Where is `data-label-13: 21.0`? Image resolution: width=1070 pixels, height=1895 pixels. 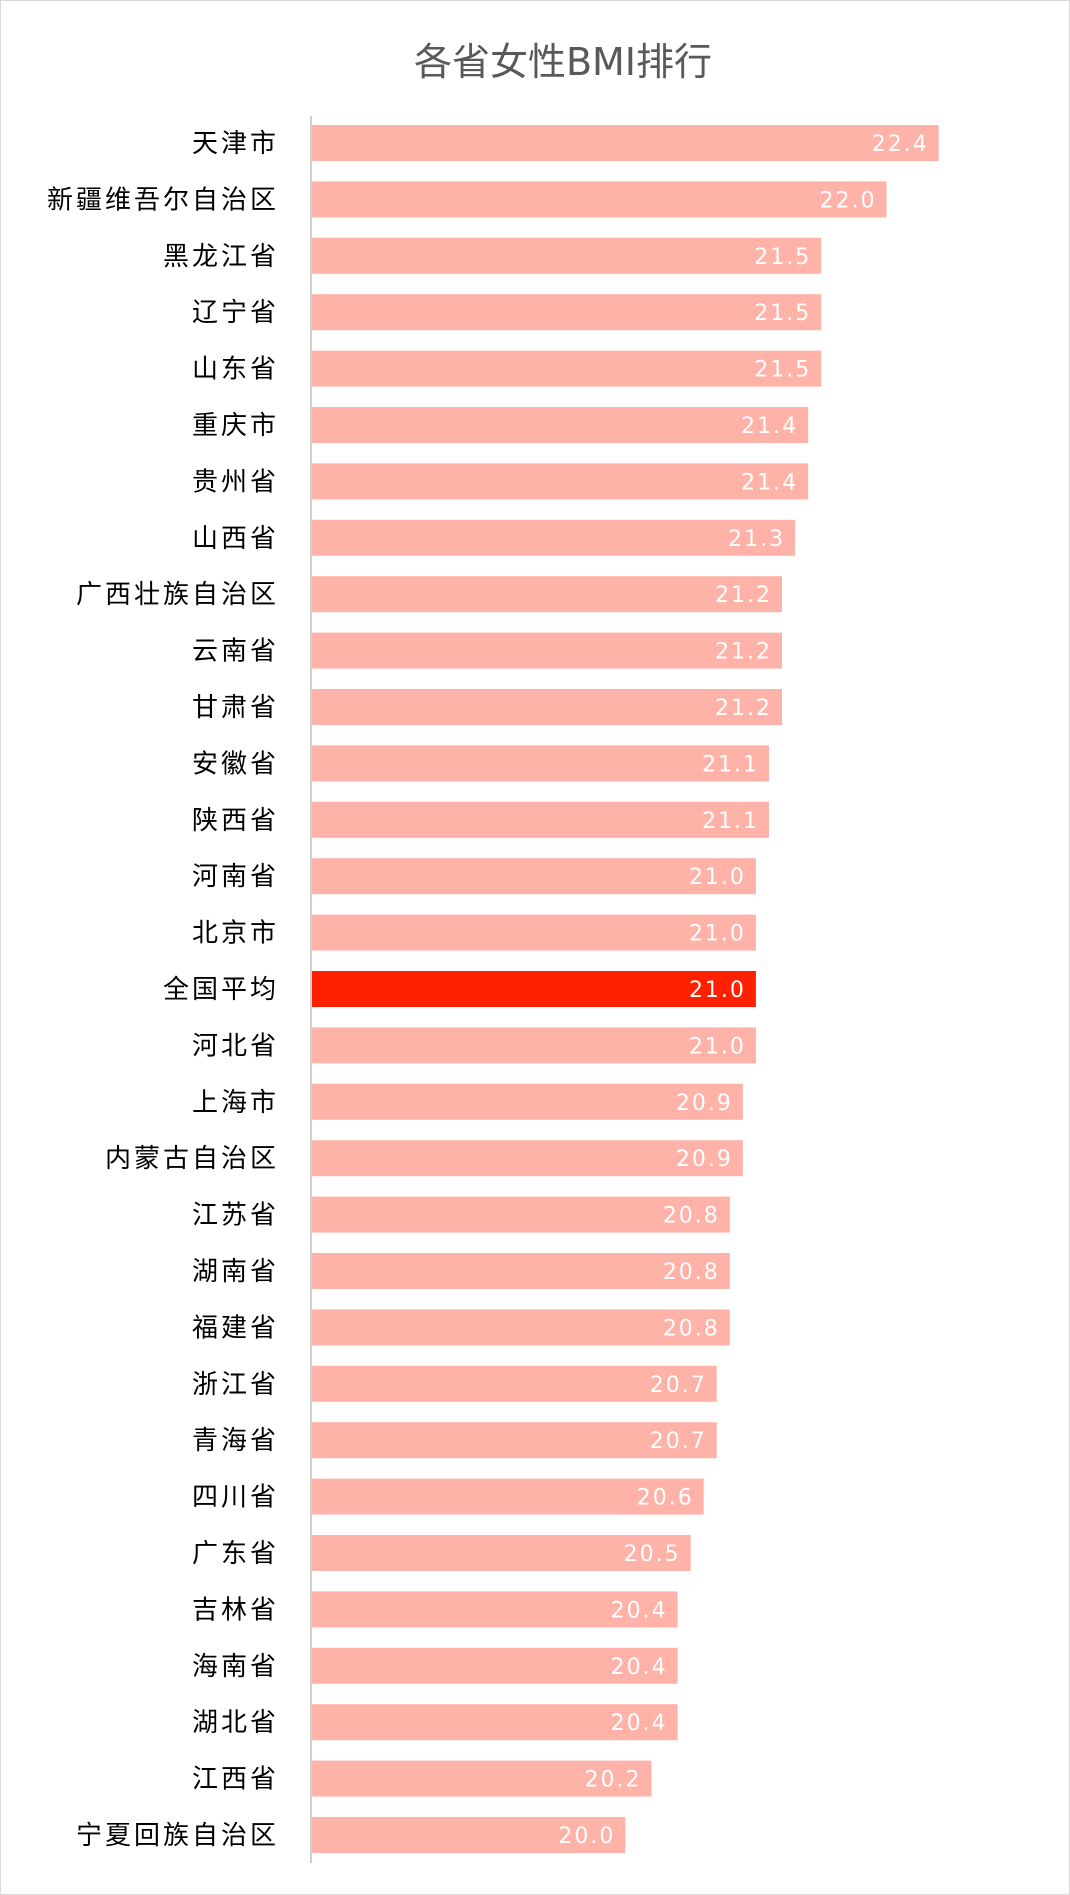
data-label-13: 21.0 is located at coordinates (717, 877).